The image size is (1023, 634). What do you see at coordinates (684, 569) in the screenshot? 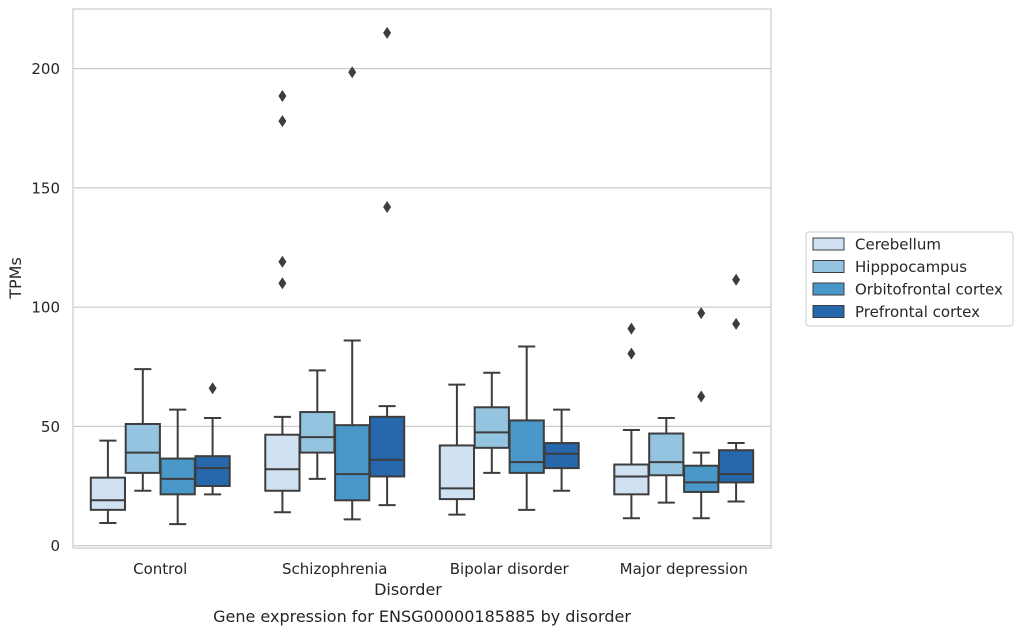
I see `x-tick-label: Major depression` at bounding box center [684, 569].